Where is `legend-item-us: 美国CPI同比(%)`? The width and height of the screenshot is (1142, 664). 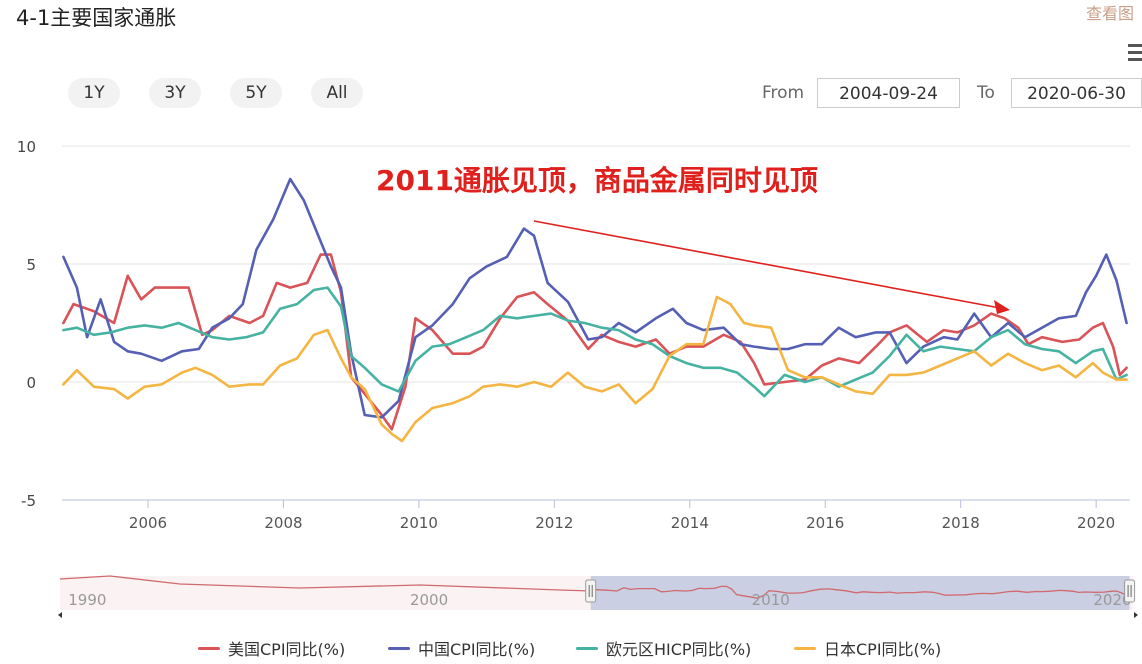 legend-item-us: 美国CPI同比(%) is located at coordinates (271, 648).